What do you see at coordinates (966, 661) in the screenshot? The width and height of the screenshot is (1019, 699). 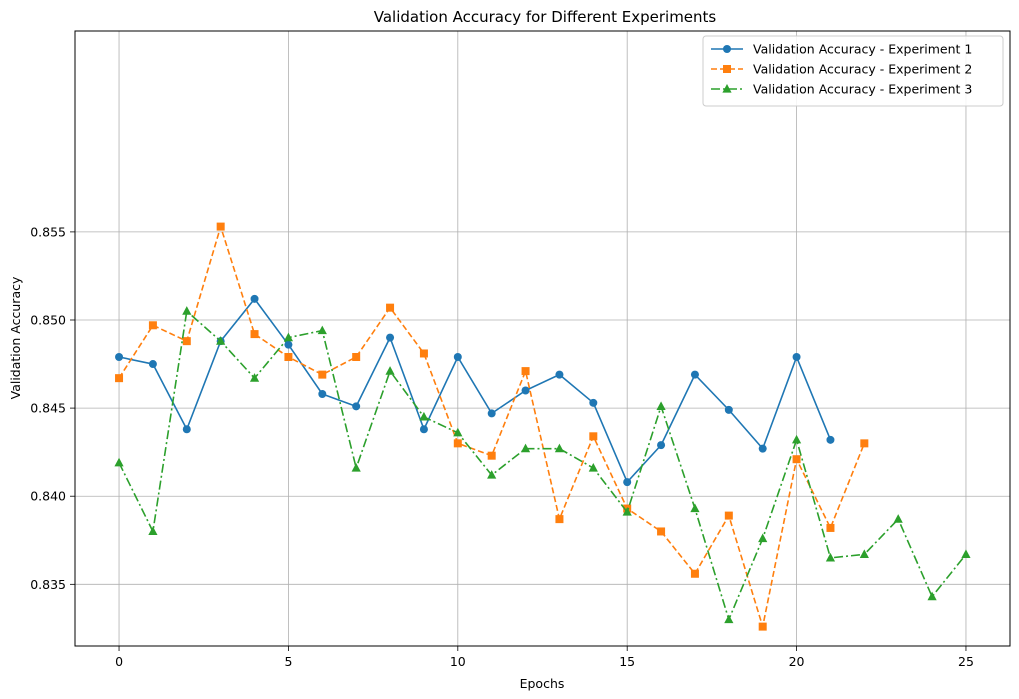 I see `x-tick-label: 25` at bounding box center [966, 661].